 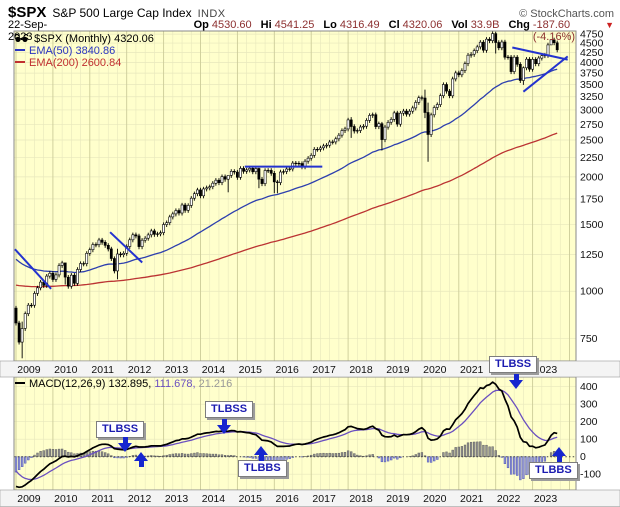 What do you see at coordinates (519, 25) in the screenshot?
I see `change-label: Chg` at bounding box center [519, 25].